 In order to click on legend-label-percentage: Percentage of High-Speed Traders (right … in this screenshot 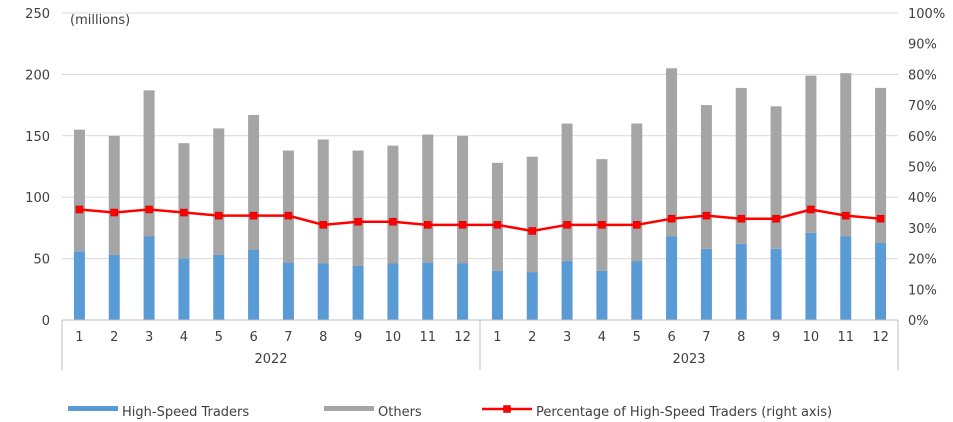, I will do `click(684, 412)`.